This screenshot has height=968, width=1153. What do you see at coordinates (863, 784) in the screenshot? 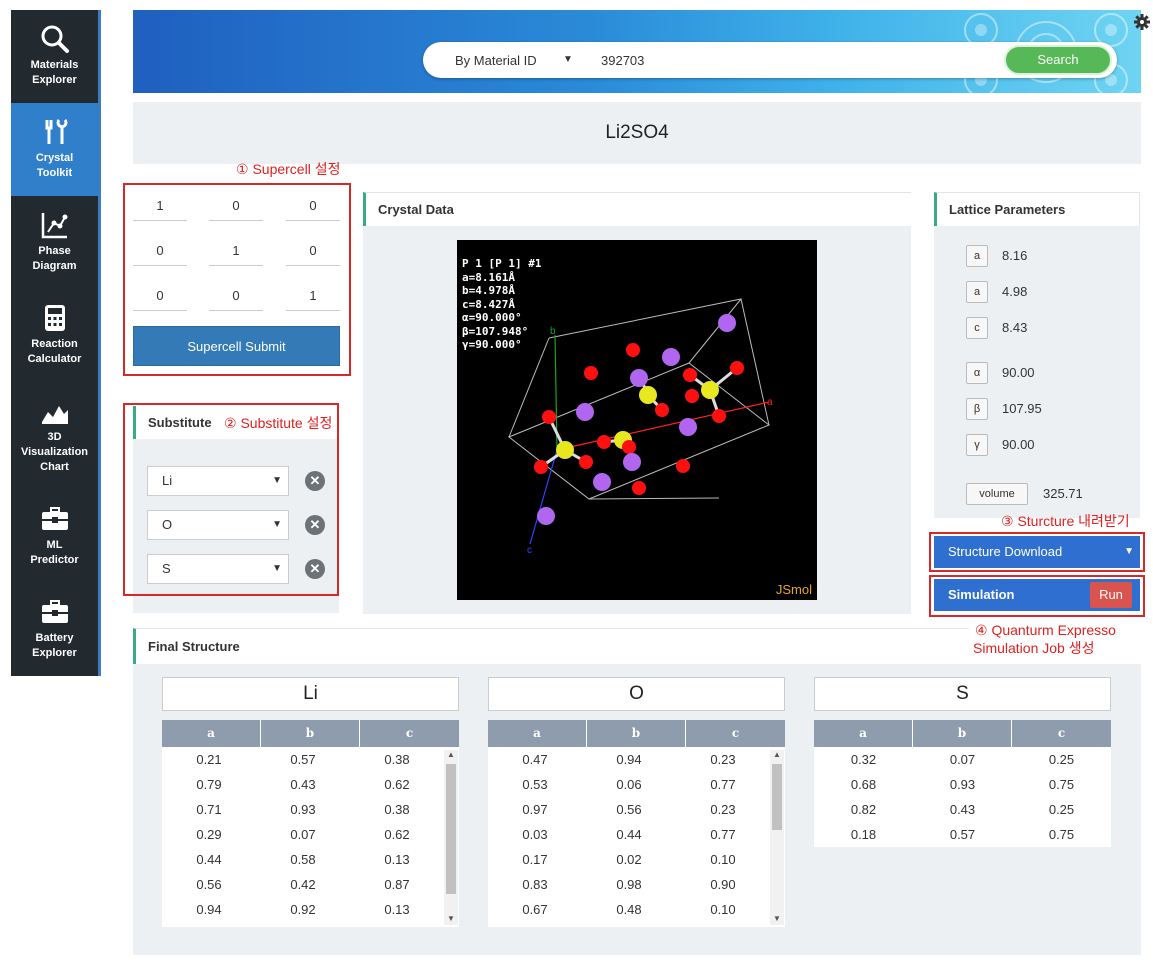
I see `cell: 0.68` at bounding box center [863, 784].